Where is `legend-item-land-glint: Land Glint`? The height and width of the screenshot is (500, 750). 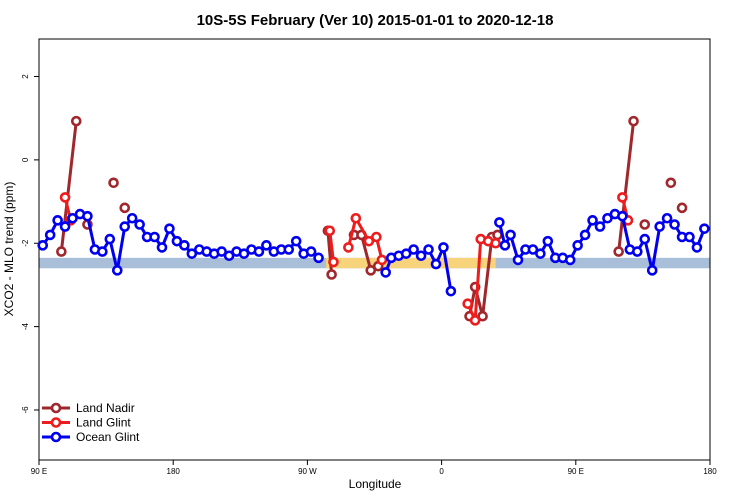
legend-item-land-glint: Land Glint is located at coordinates (86, 423).